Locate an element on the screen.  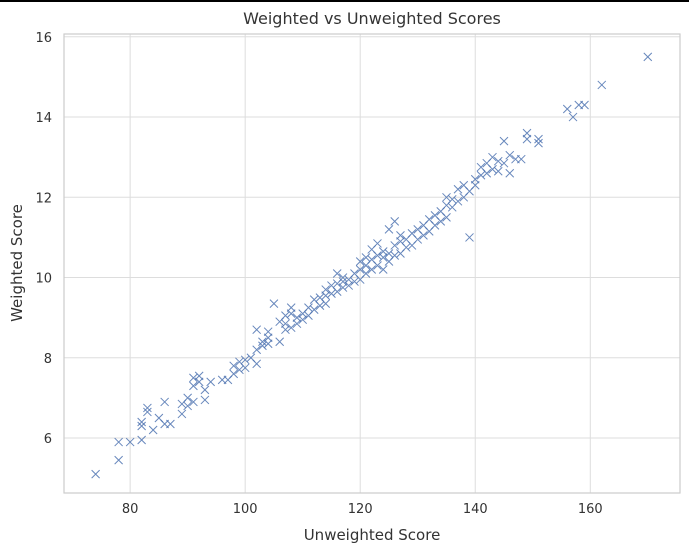
x-tick-label: 100 is located at coordinates (245, 509).